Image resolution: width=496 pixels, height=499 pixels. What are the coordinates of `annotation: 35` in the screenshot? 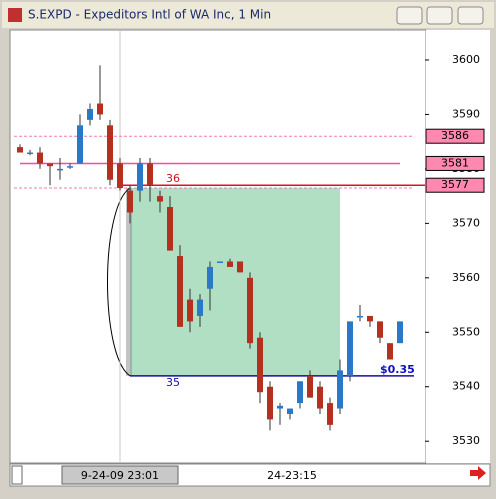 It's located at (173, 382).